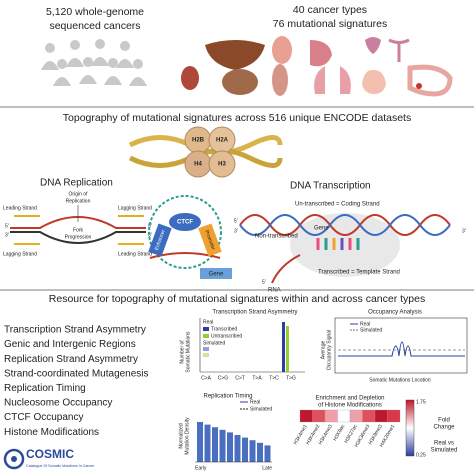 The height and width of the screenshot is (474, 474). What do you see at coordinates (76, 183) in the screenshot?
I see `panel-title: DNA Replication` at bounding box center [76, 183].